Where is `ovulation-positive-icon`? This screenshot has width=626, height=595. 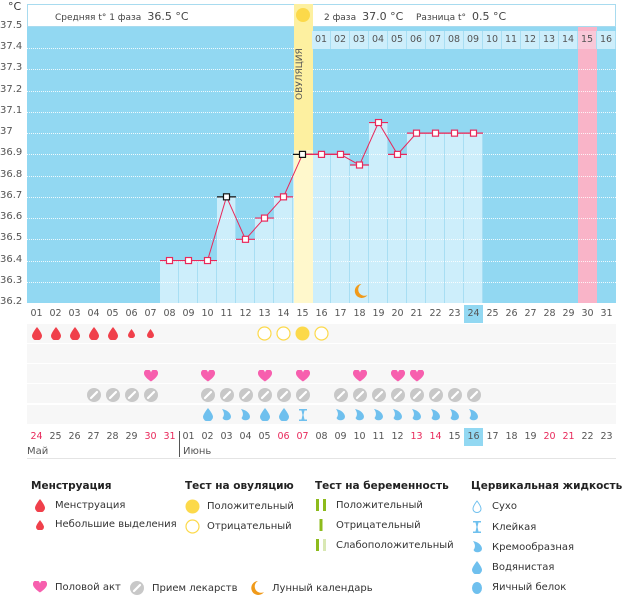 ovulation-positive-icon is located at coordinates (302, 333).